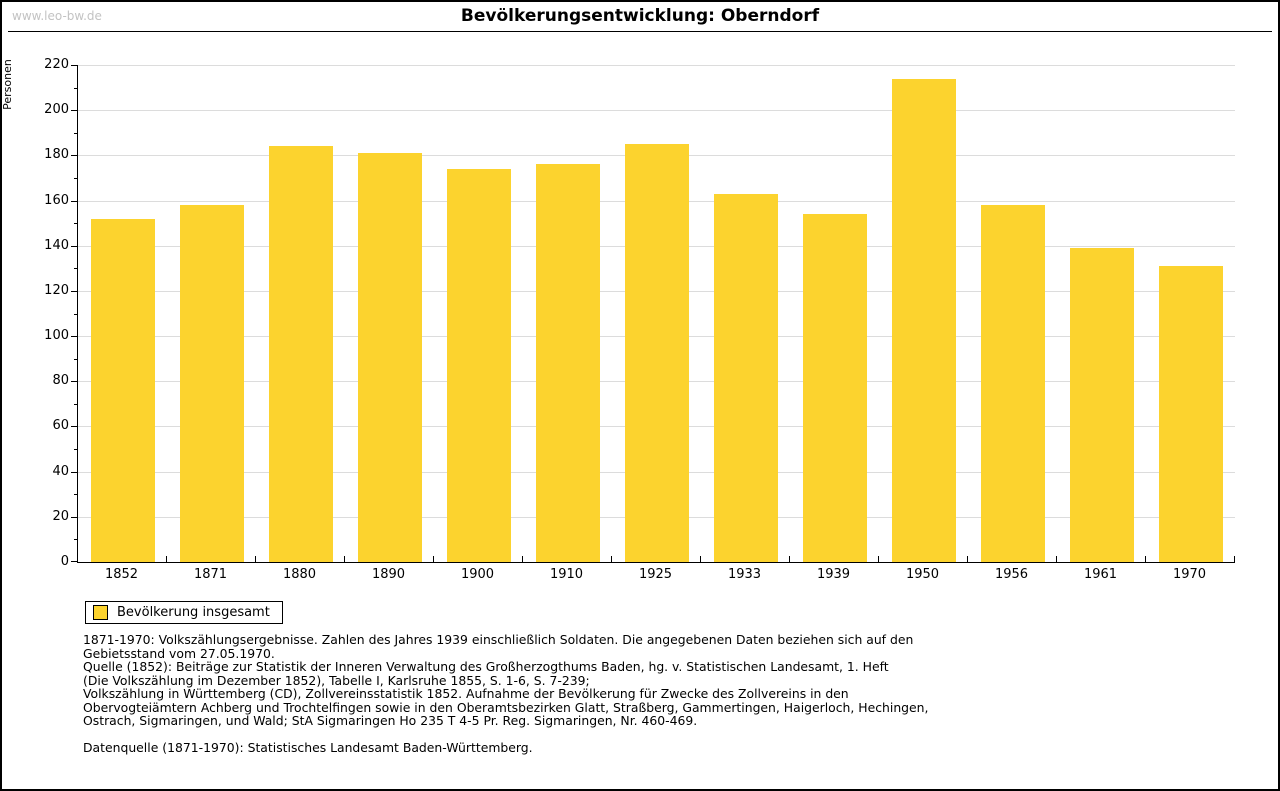  Describe the element at coordinates (57, 16) in the screenshot. I see `watermark: www.leo-bw.de` at that location.